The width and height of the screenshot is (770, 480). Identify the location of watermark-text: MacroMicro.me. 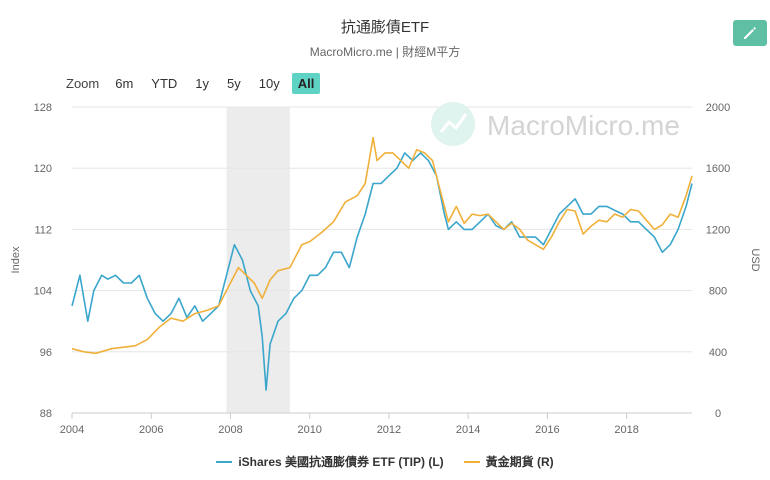
(583, 125).